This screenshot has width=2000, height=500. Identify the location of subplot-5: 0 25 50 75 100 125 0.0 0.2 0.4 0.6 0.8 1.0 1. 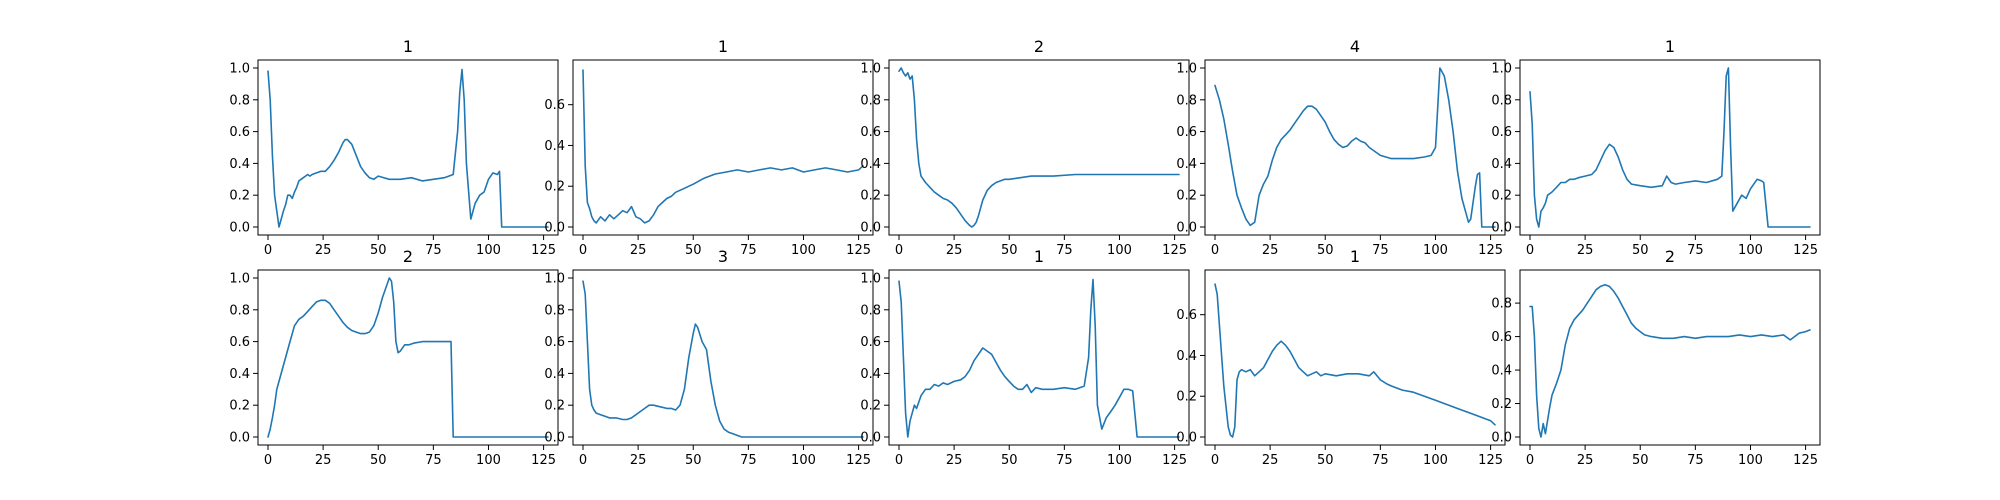
(1656, 147).